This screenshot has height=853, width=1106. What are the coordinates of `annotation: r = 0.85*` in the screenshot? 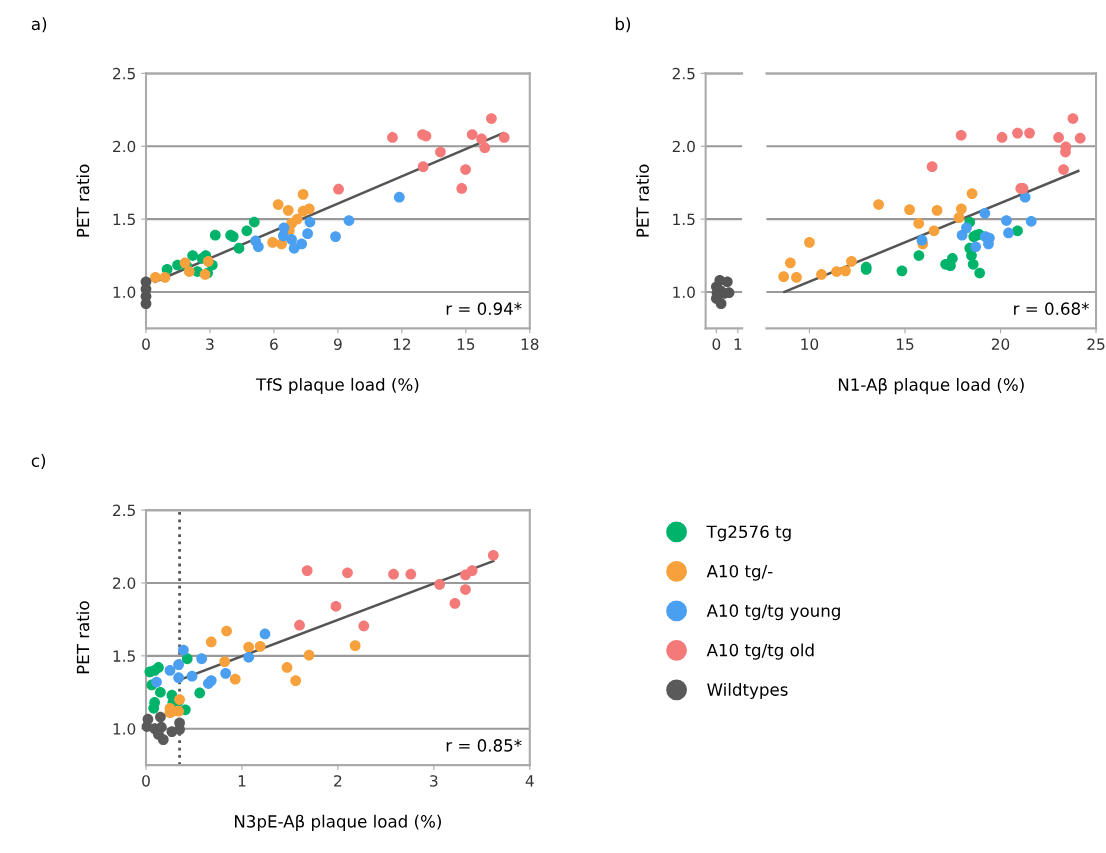 It's located at (484, 745).